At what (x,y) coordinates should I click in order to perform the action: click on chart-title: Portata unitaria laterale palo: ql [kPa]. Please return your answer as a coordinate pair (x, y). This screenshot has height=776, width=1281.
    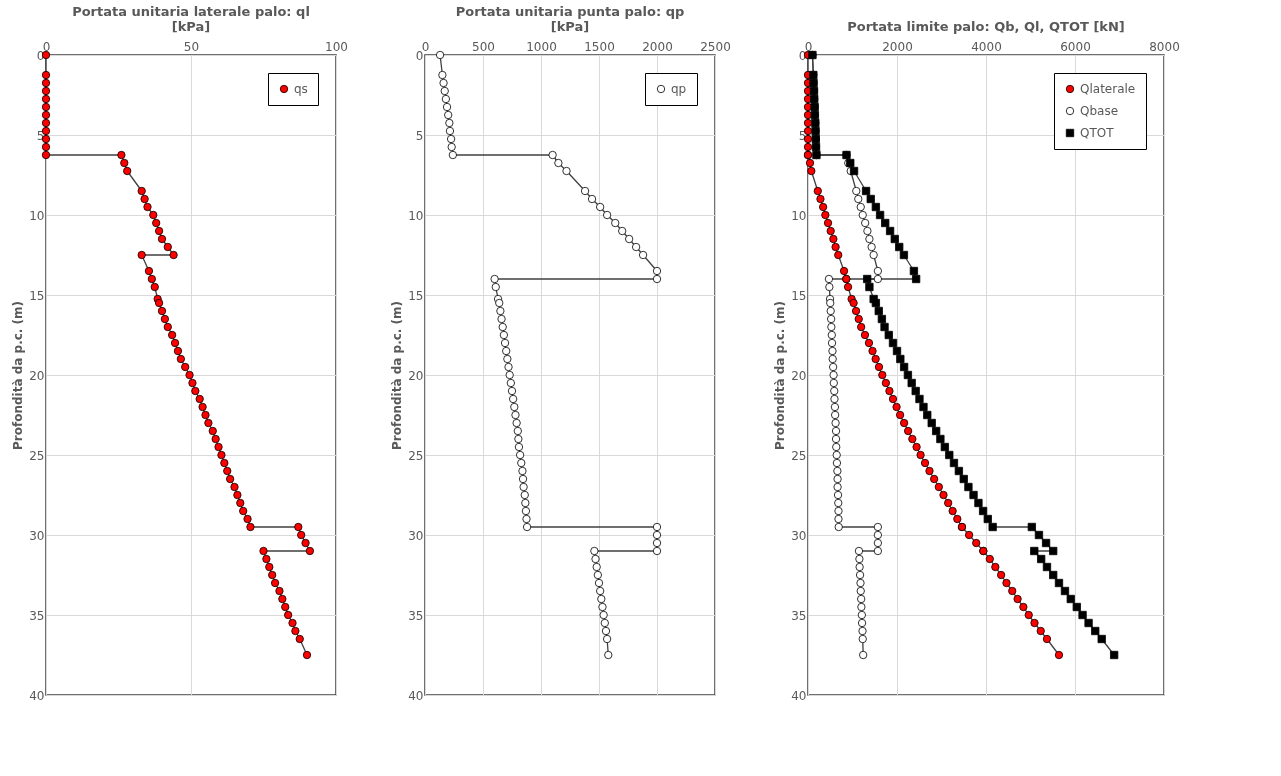
    Looking at the image, I should click on (191, 19).